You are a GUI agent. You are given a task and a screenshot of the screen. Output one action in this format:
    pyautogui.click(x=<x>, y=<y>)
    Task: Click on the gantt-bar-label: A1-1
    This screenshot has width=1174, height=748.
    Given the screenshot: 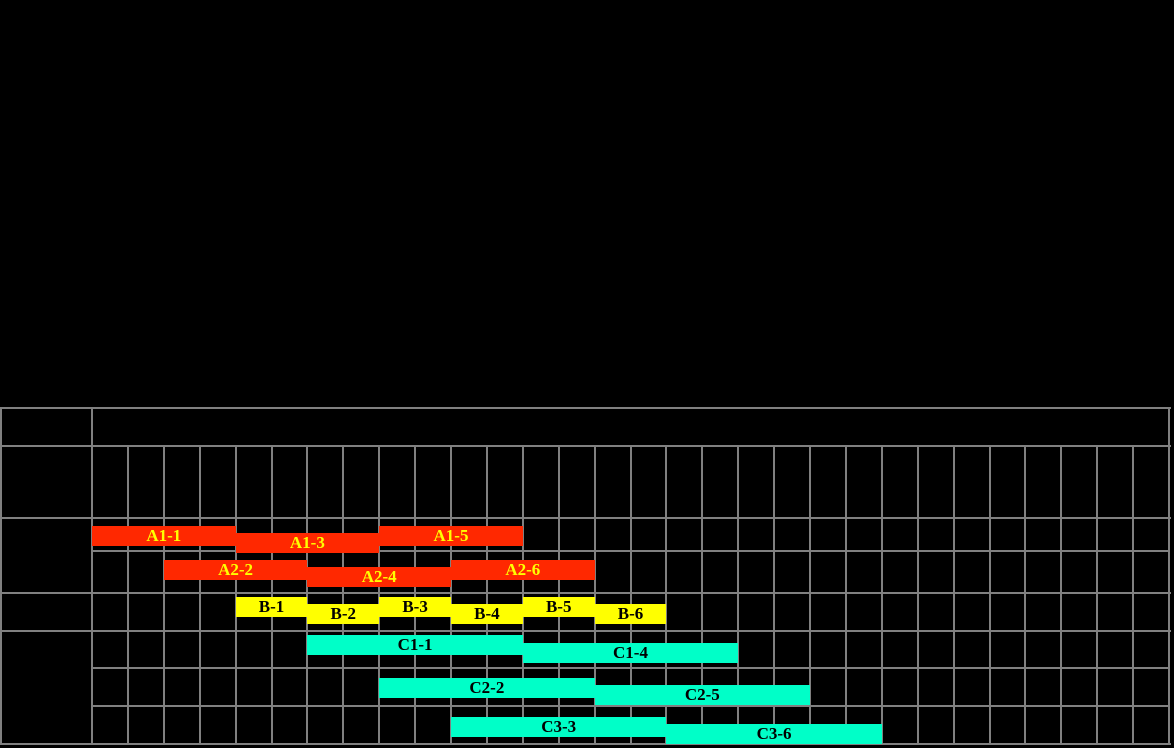 What is the action you would take?
    pyautogui.click(x=164, y=535)
    